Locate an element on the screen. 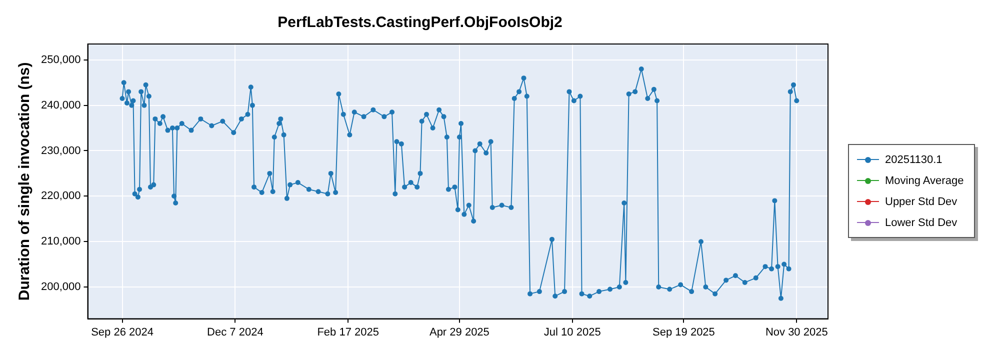 The width and height of the screenshot is (1000, 350). x-tick-label: Apr 29 2025 is located at coordinates (459, 332).